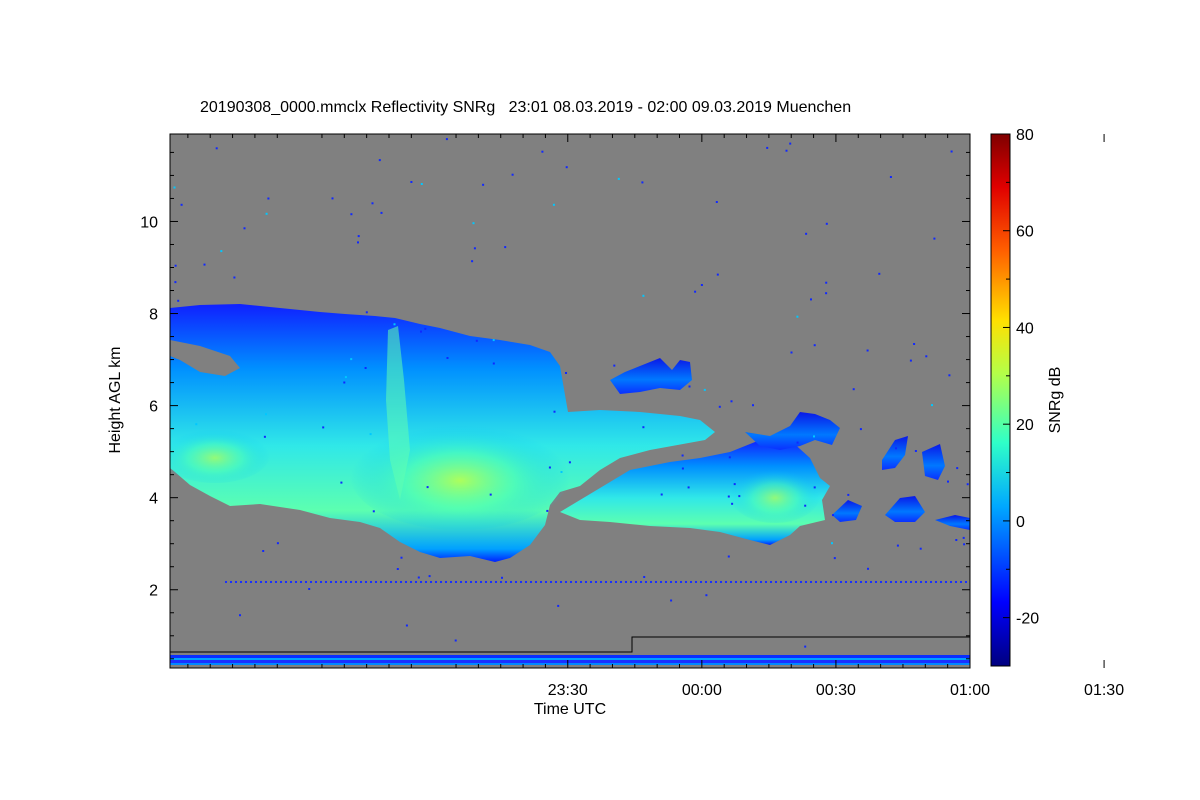  I want to click on y-axis-label: Height AGL km, so click(115, 399).